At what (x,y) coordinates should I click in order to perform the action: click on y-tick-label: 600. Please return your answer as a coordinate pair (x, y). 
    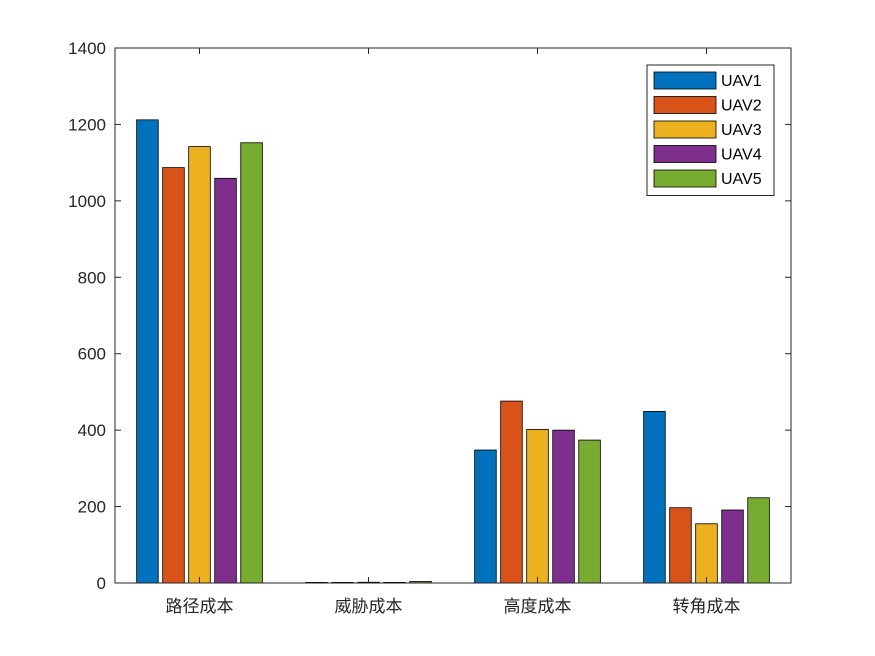
    Looking at the image, I should click on (92, 354).